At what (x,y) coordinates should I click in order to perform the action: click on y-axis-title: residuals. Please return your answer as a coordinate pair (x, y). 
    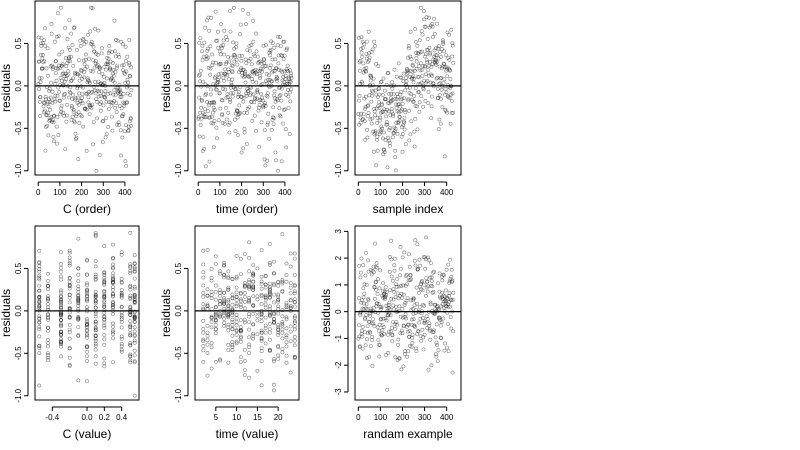
    Looking at the image, I should click on (326, 88).